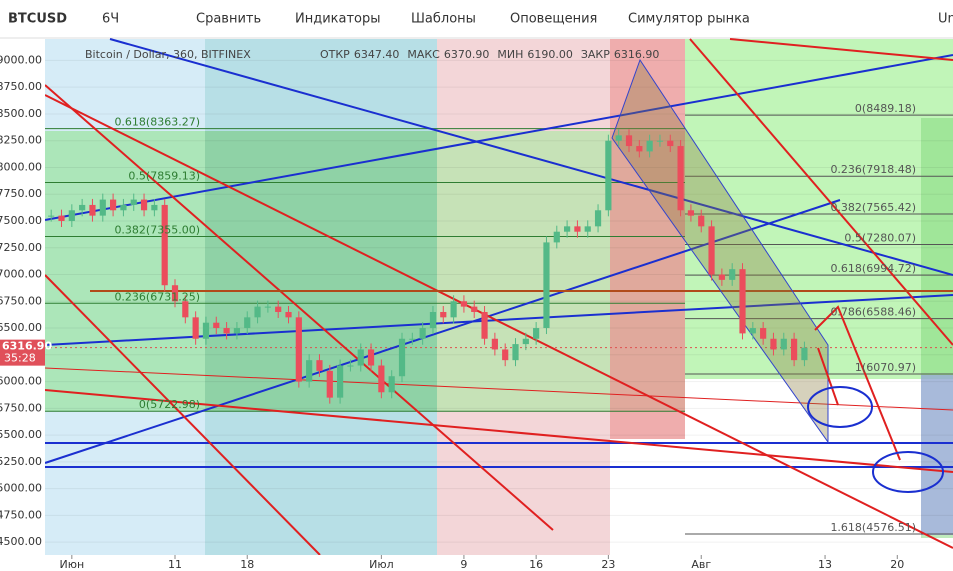  What do you see at coordinates (21, 327) in the screenshot?
I see `y-tick-label: 6500.00` at bounding box center [21, 327].